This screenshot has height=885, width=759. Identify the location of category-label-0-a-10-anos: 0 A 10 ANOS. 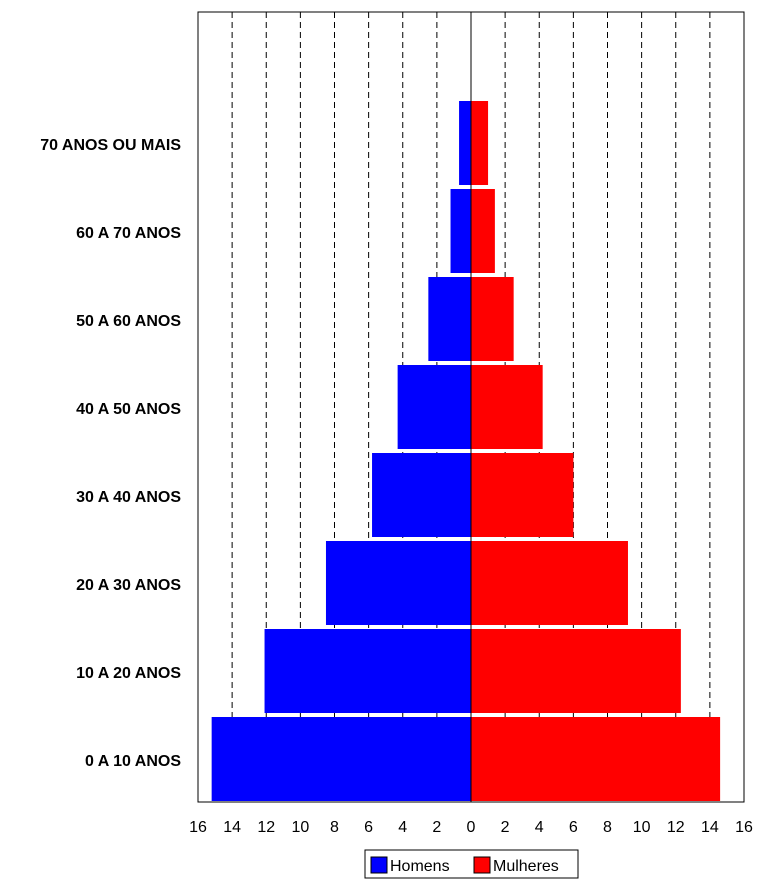
(133, 761).